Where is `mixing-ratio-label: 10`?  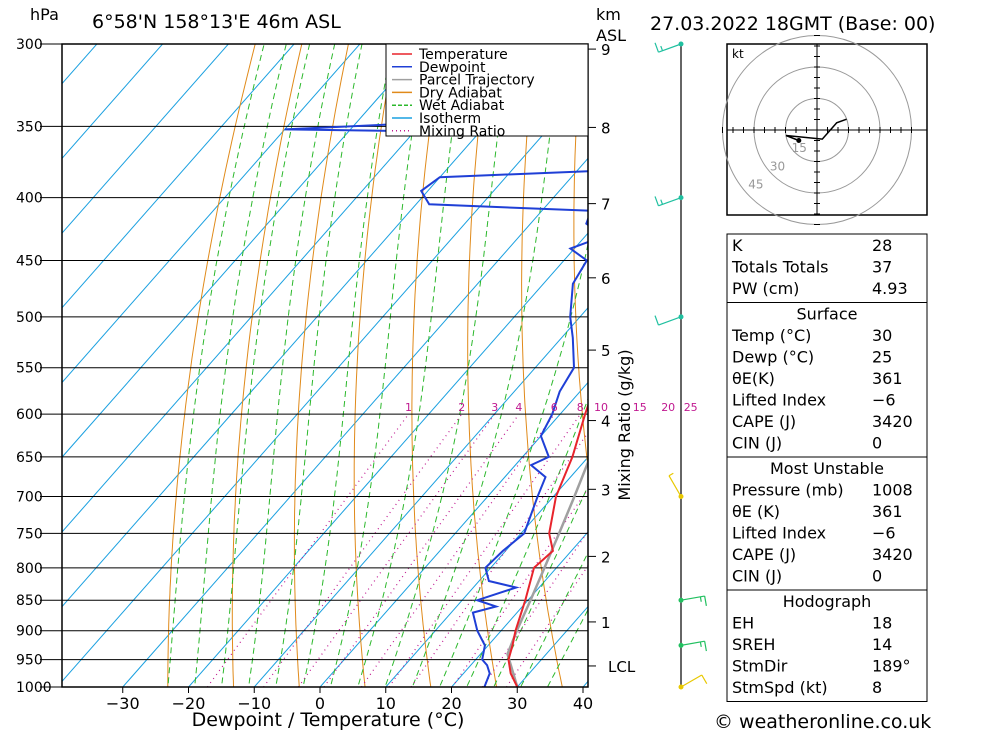
mixing-ratio-label: 10 is located at coordinates (601, 407).